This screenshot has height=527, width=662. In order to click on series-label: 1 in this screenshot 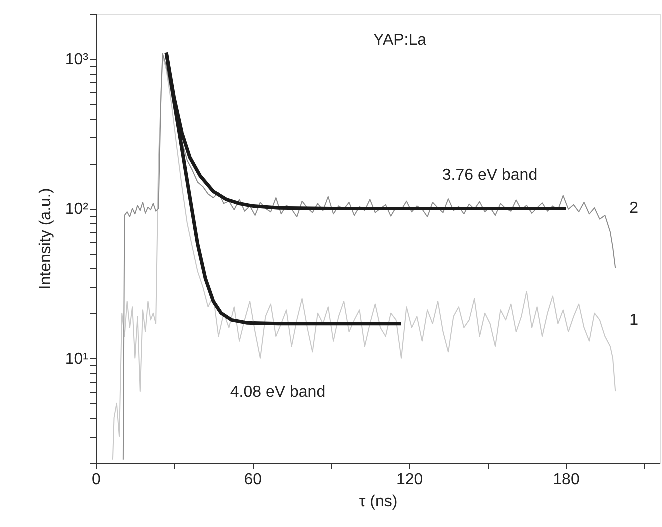, I will do `click(634, 321)`.